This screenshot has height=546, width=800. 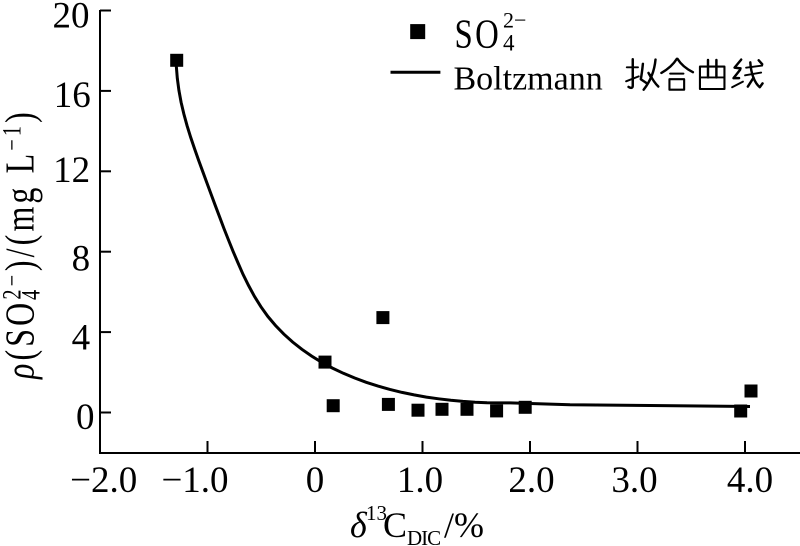 I want to click on svg-text: 1.0, so click(x=420, y=480).